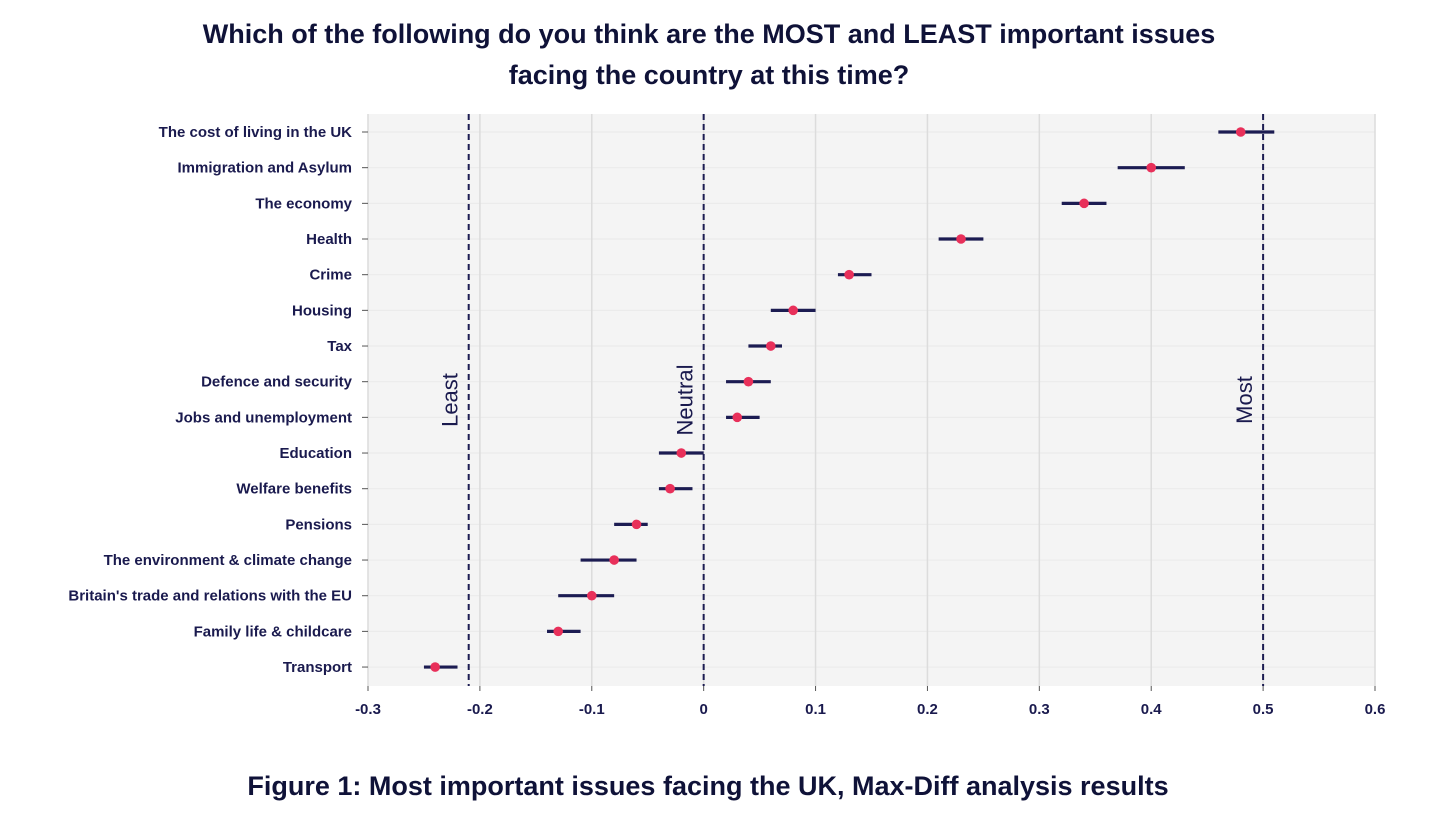 Image resolution: width=1429 pixels, height=831 pixels. Describe the element at coordinates (685, 400) in the screenshot. I see `reference-label-neutral: Neutral` at that location.